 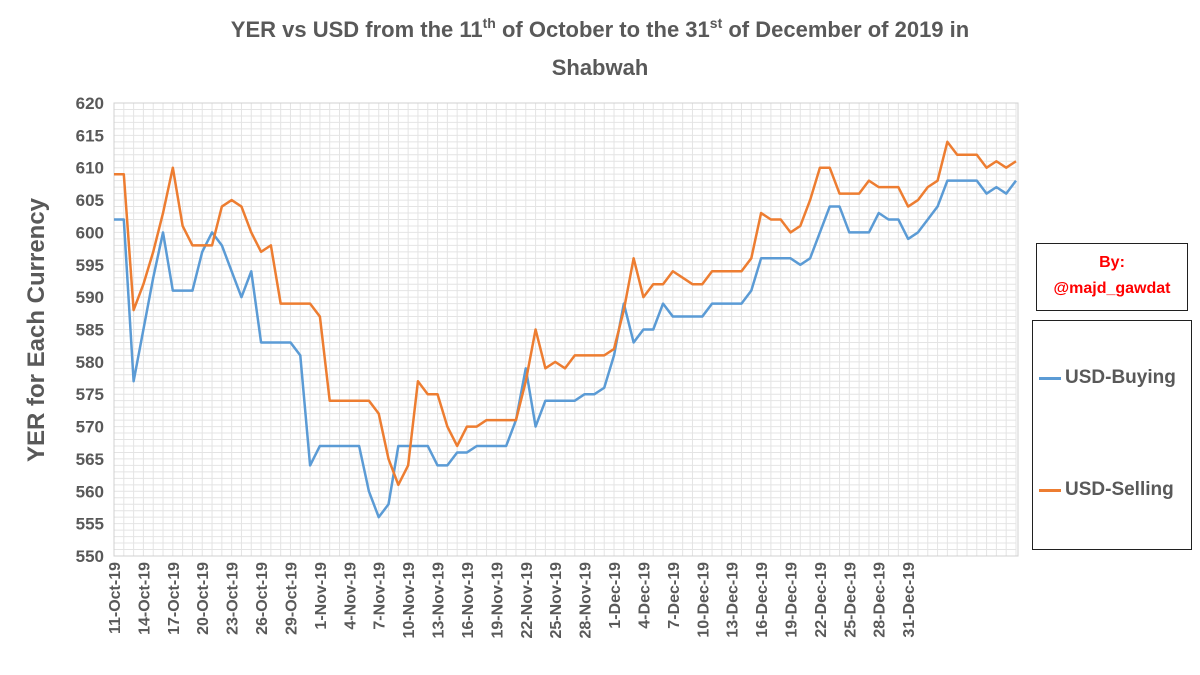 I want to click on credit-line2: @majd_gawdat, so click(x=1112, y=288).